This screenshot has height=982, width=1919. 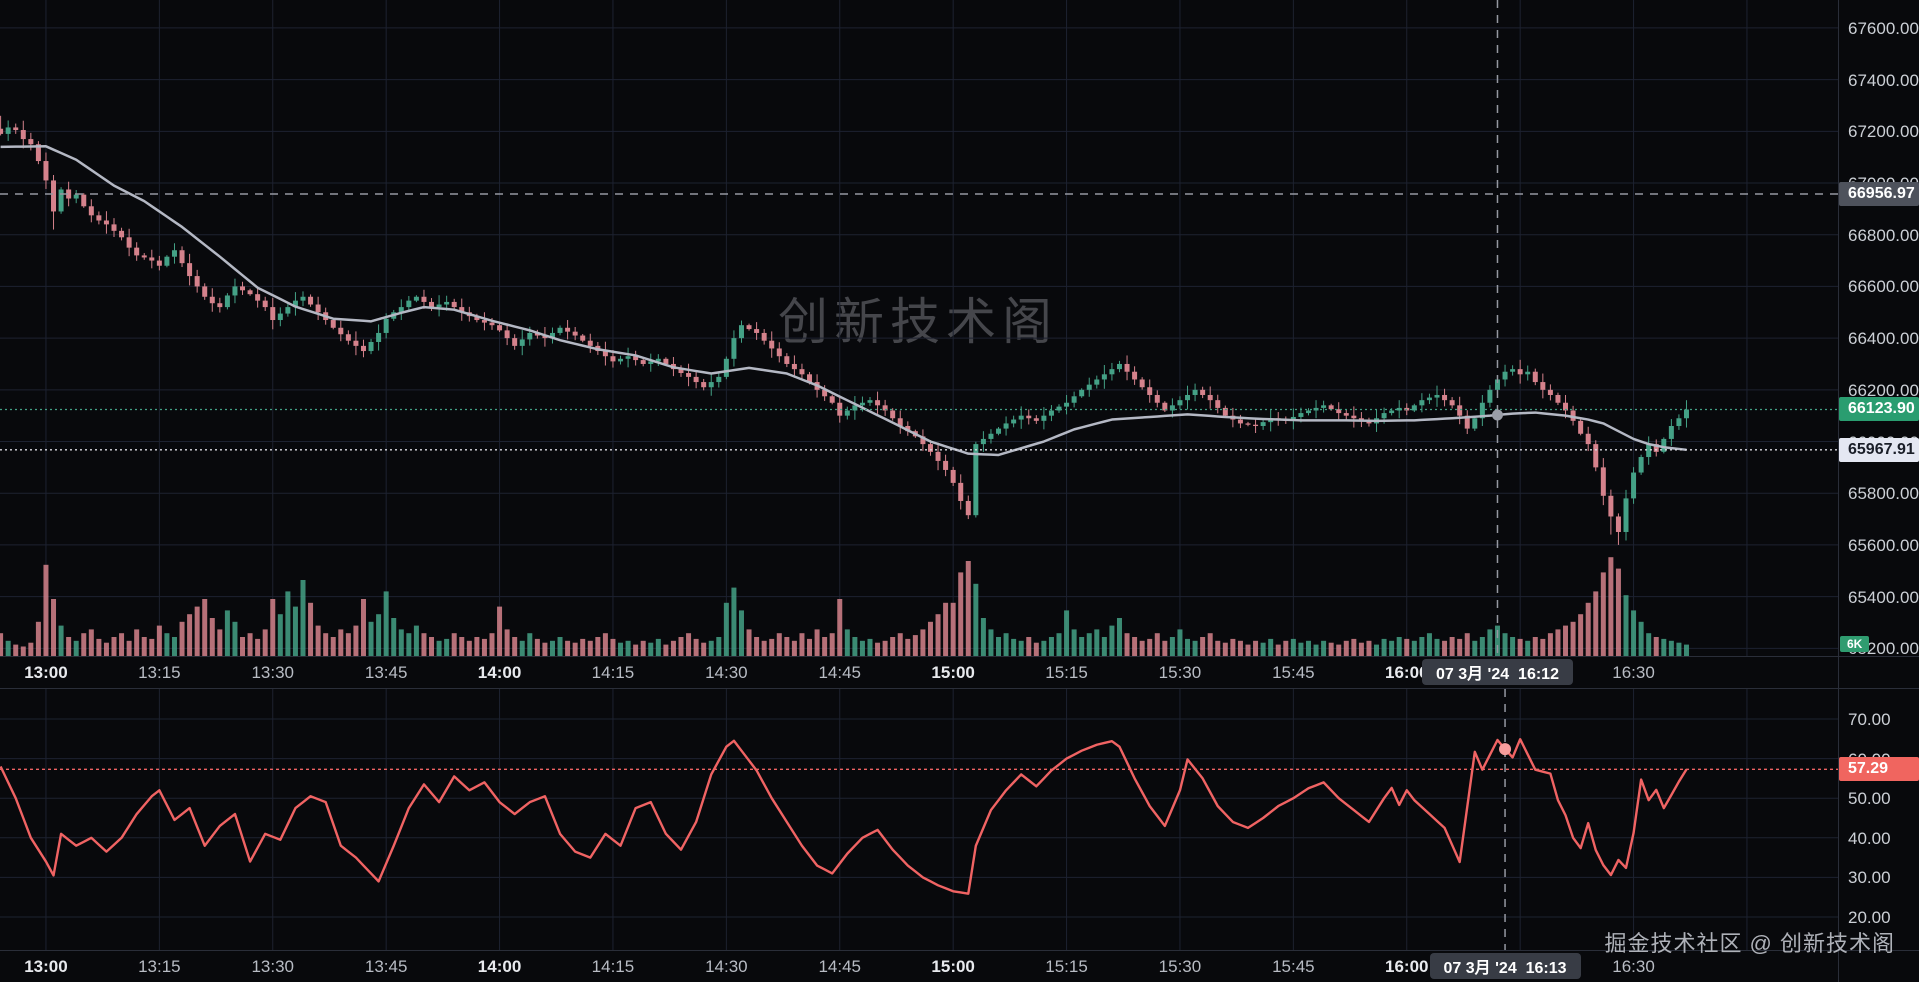 I want to click on rsi-tick-label: 20.00, so click(x=1869, y=917).